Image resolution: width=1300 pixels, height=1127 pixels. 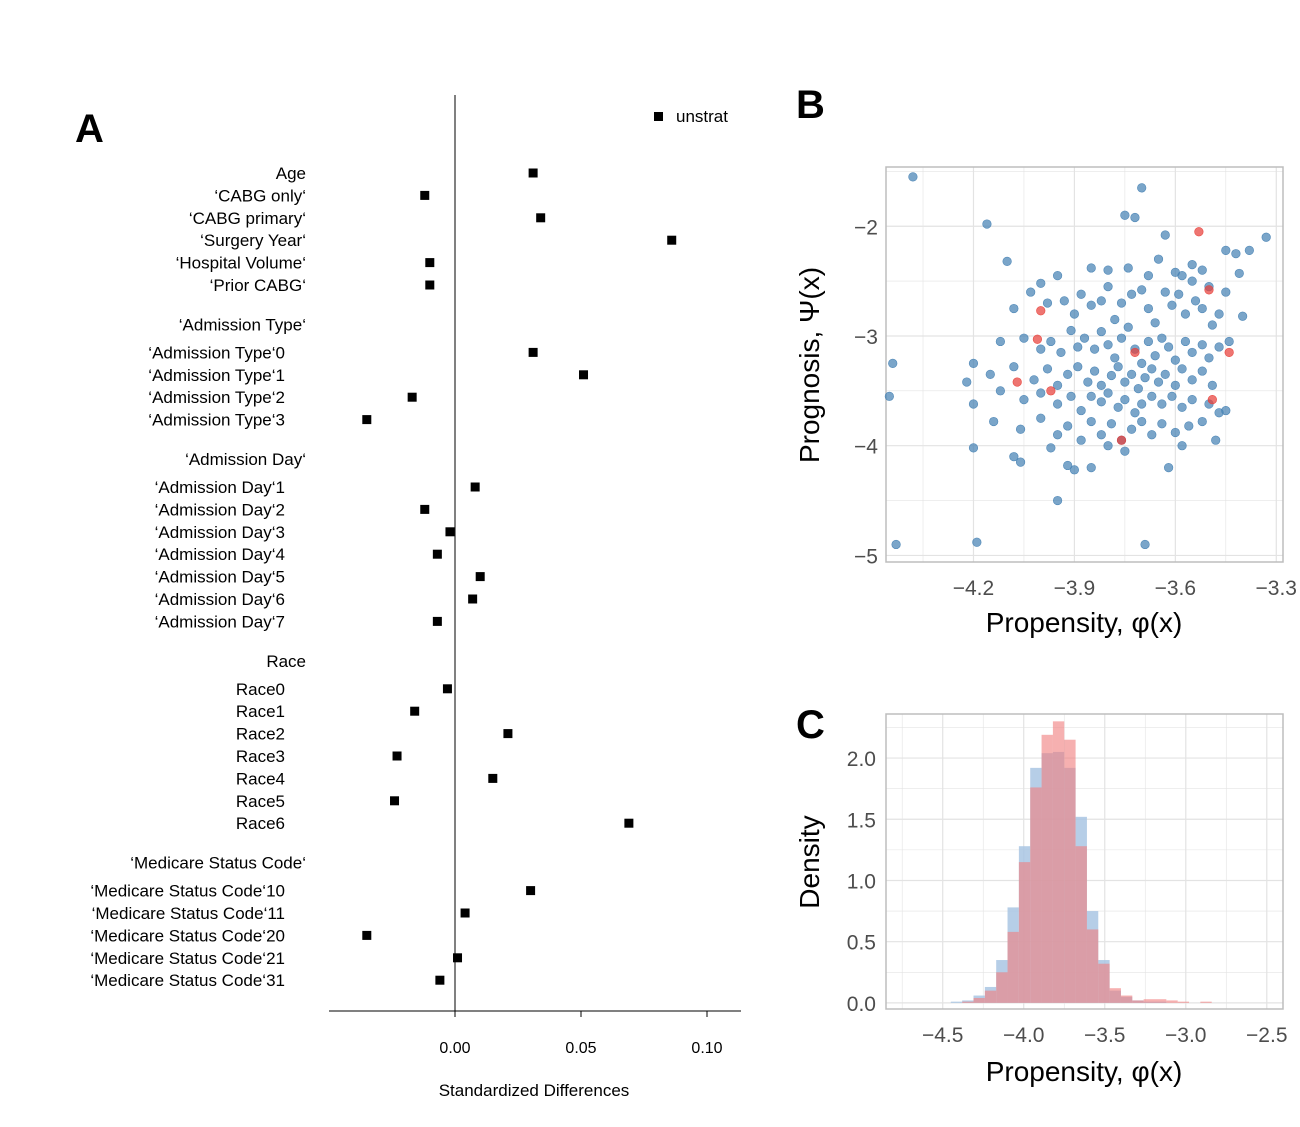 What do you see at coordinates (220, 532) in the screenshot?
I see `panel-a-row-label: ‘Admission Day‘3` at bounding box center [220, 532].